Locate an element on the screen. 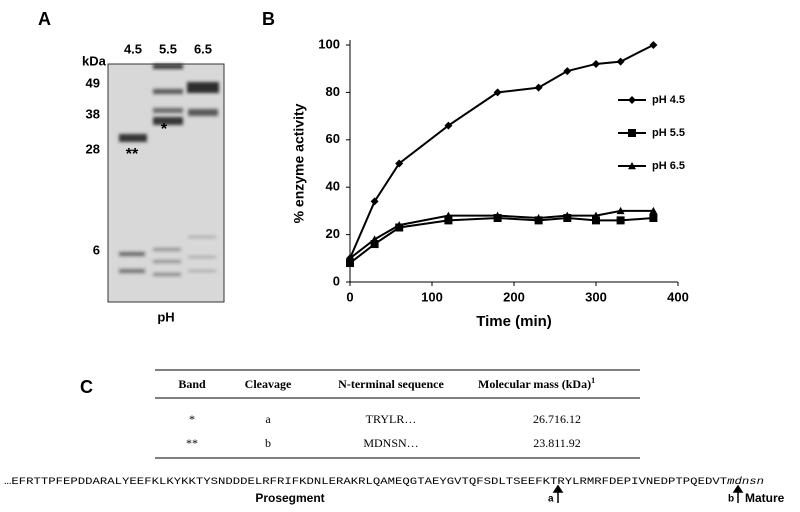 Image resolution: width=800 pixels, height=512 pixels. lane-label: 6.5 is located at coordinates (203, 48).